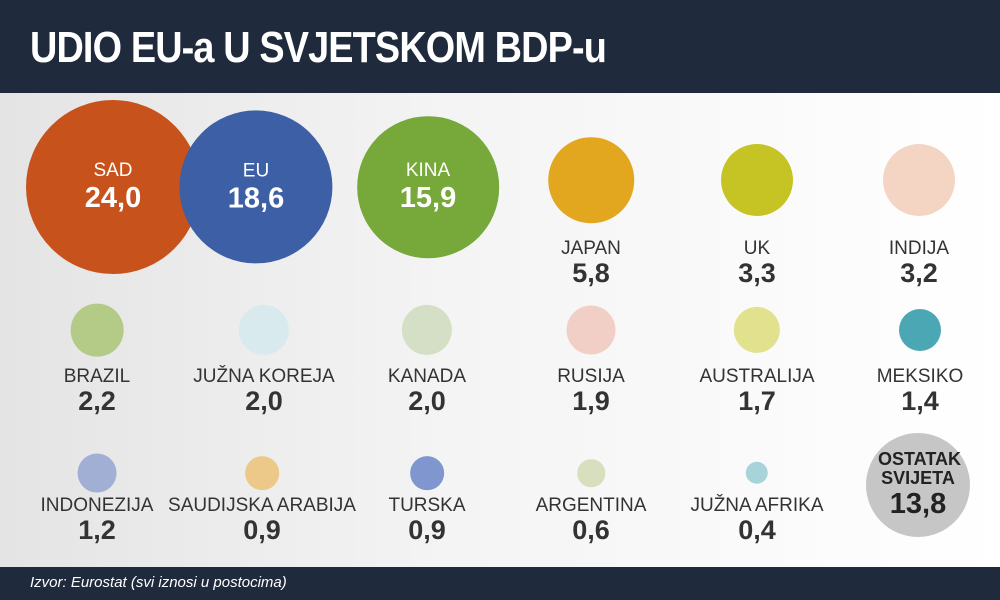  Describe the element at coordinates (158, 582) in the screenshot. I see `source-note: Izvor: Eurostat (svi iznosi u postocima)` at that location.